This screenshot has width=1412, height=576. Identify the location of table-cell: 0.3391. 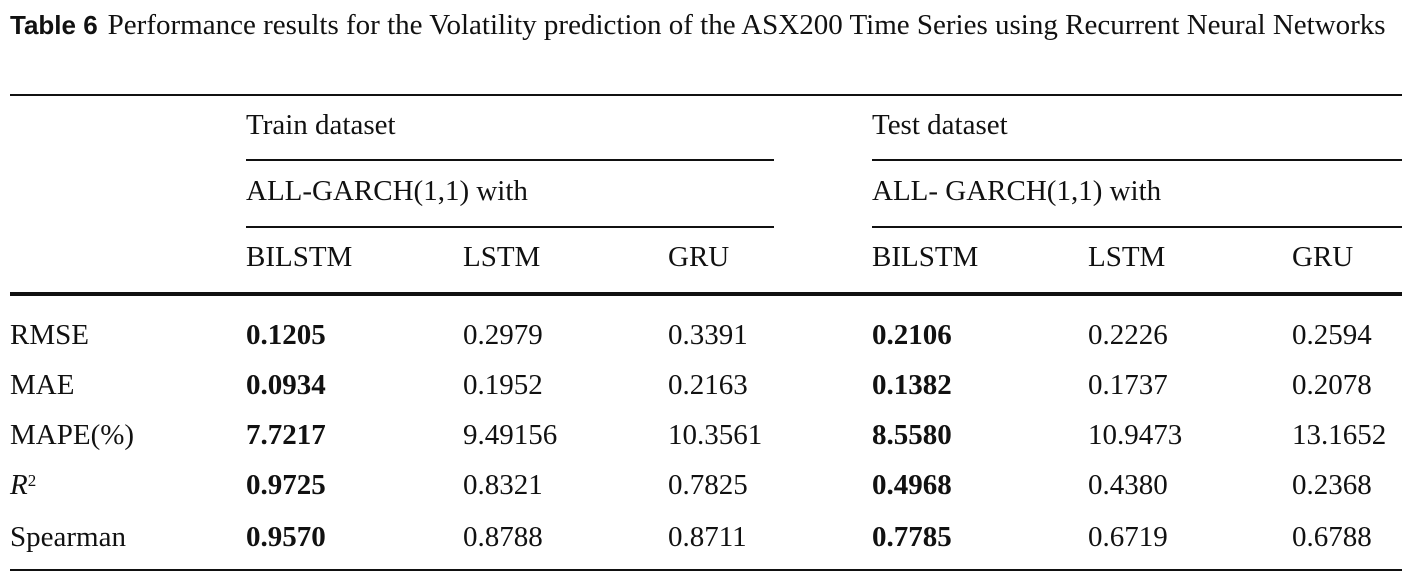
(708, 335).